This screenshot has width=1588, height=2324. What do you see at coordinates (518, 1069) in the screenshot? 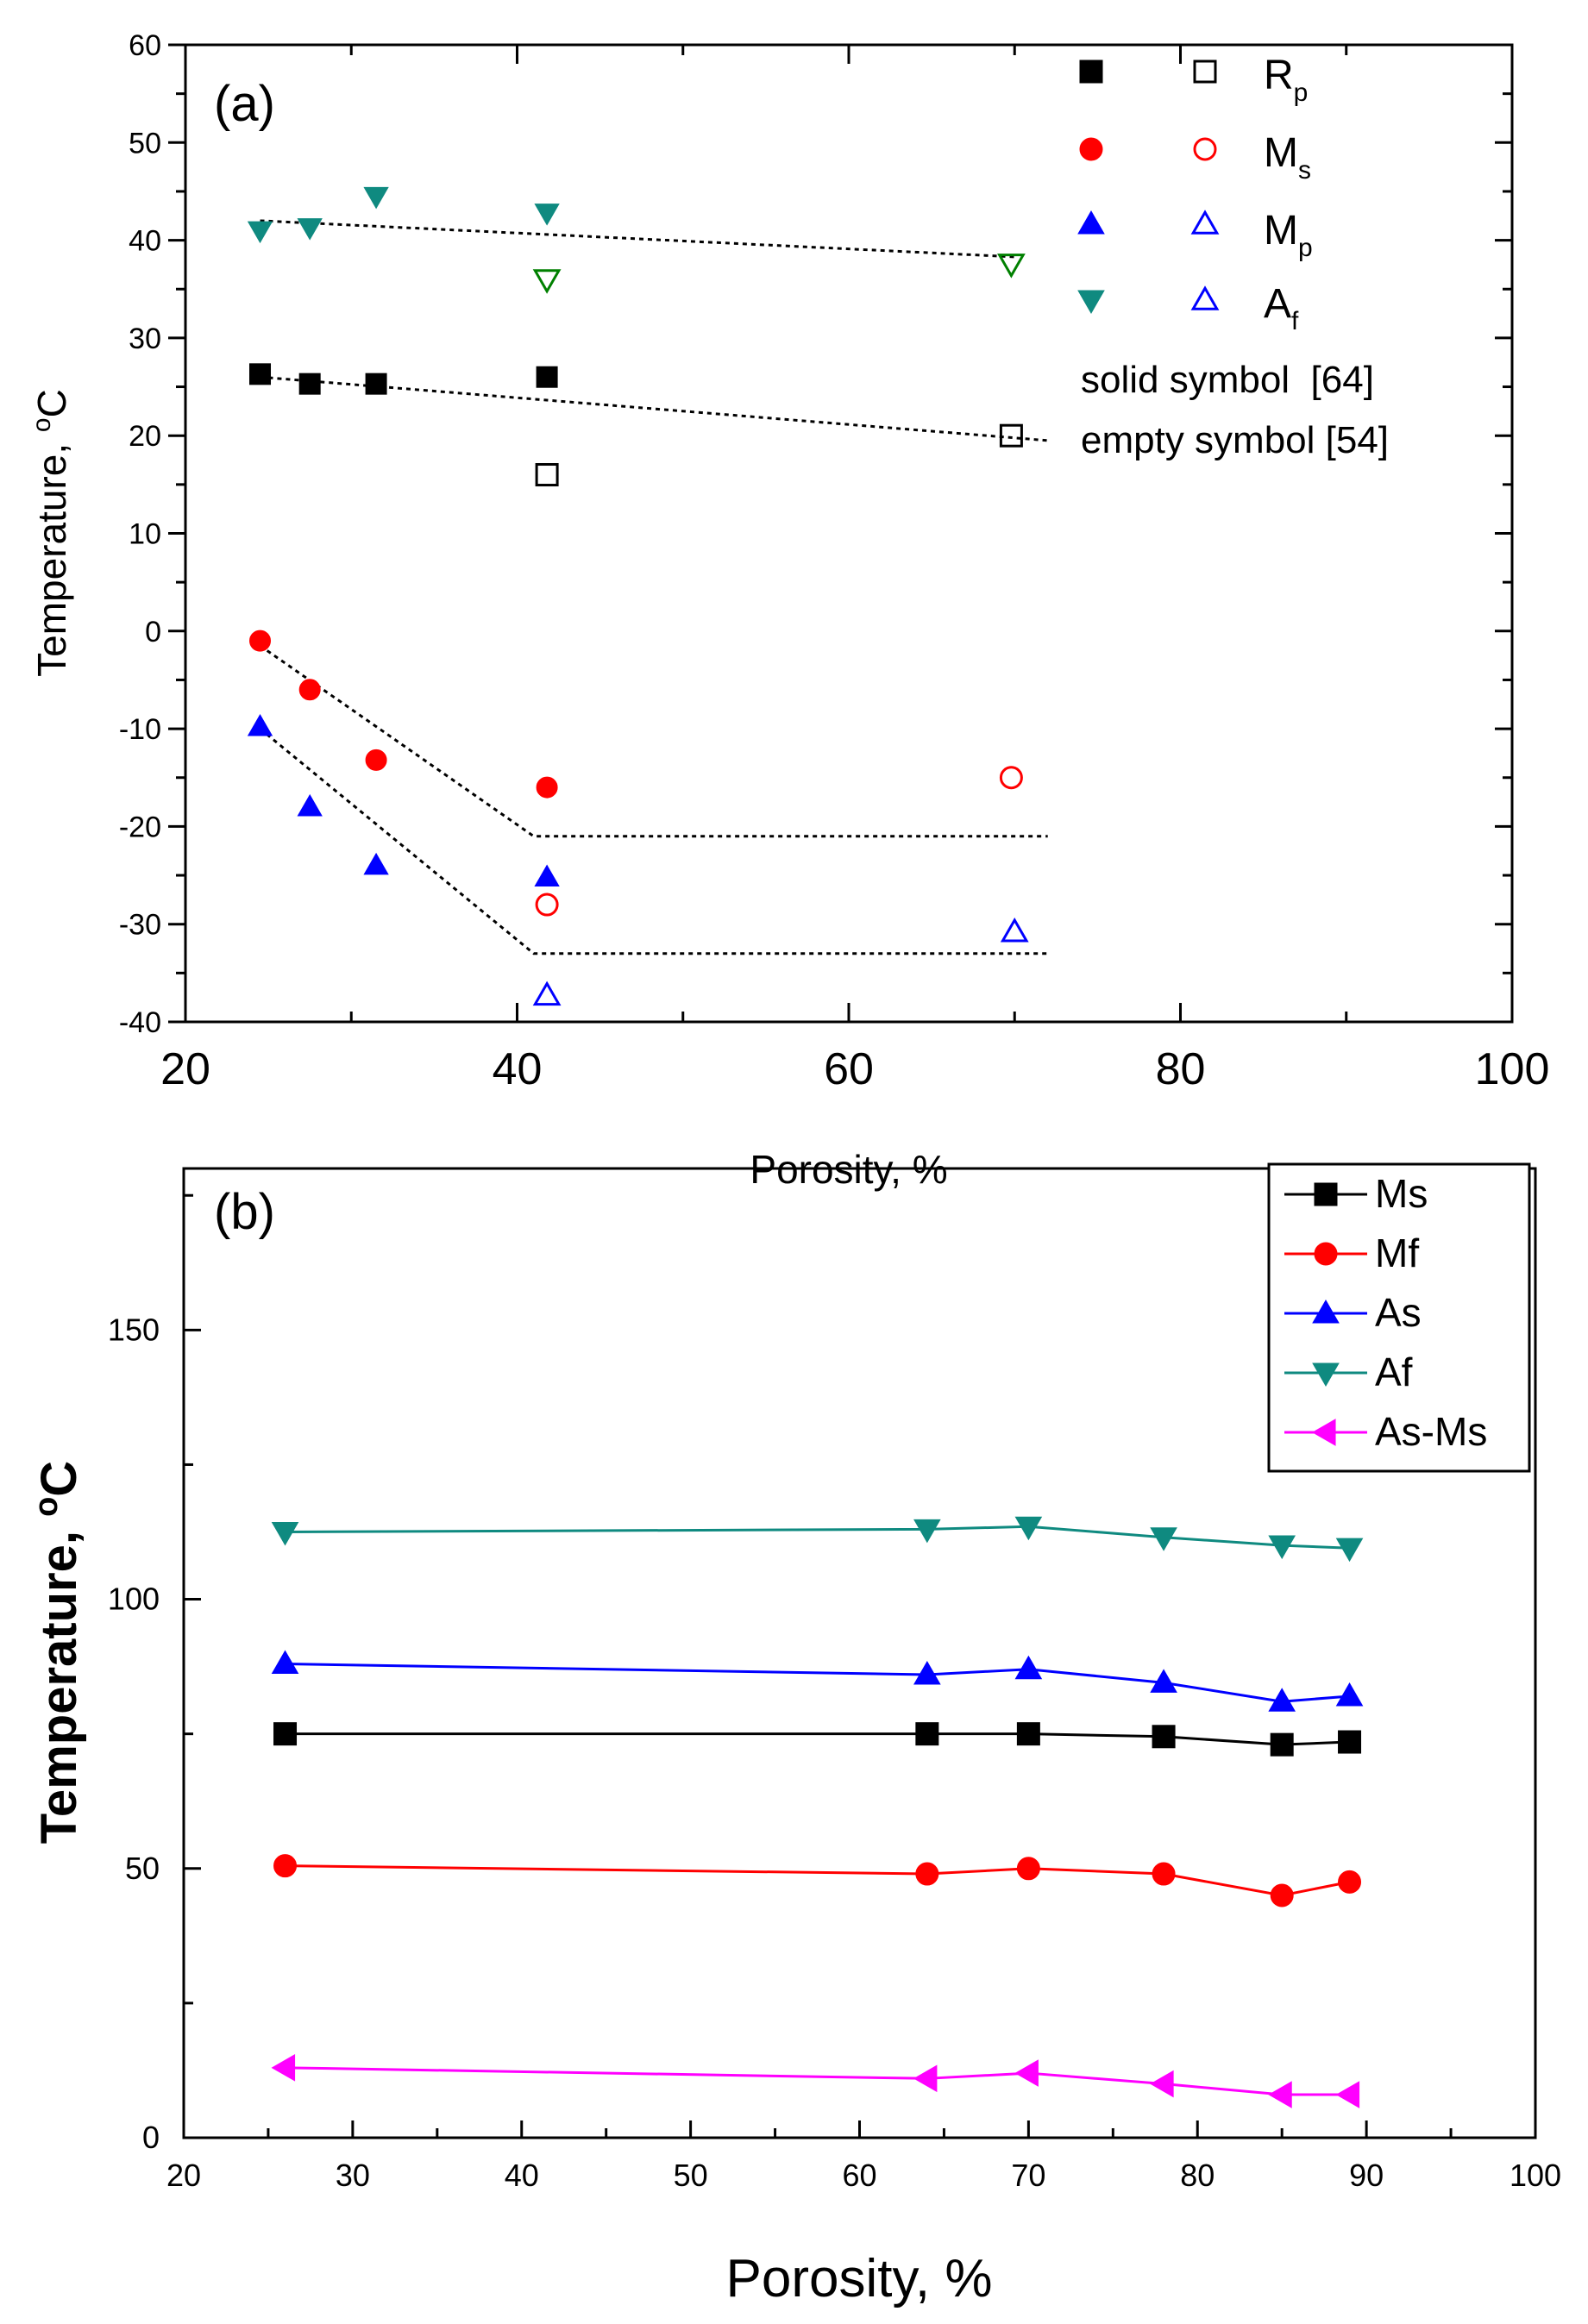
I see `panel-a-x-tick-label: 40` at bounding box center [518, 1069].